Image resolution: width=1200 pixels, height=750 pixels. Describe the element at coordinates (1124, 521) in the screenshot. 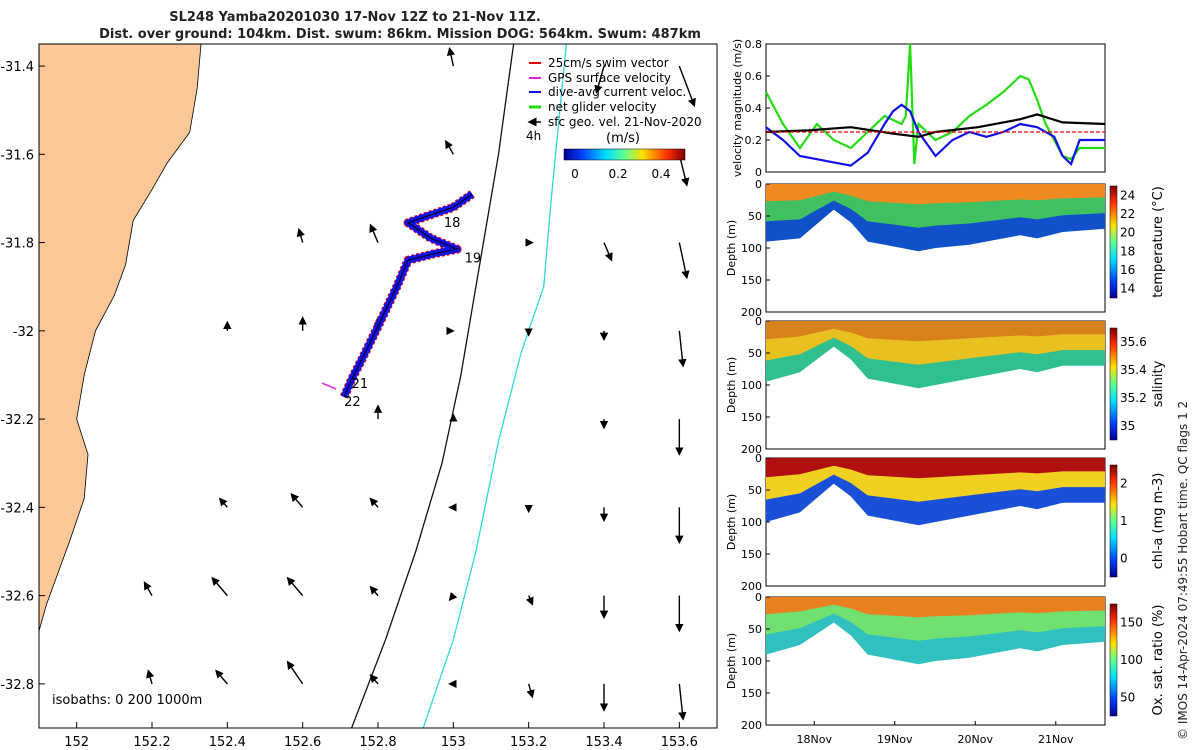

I see `section-2-cbtick-1: 1` at that location.